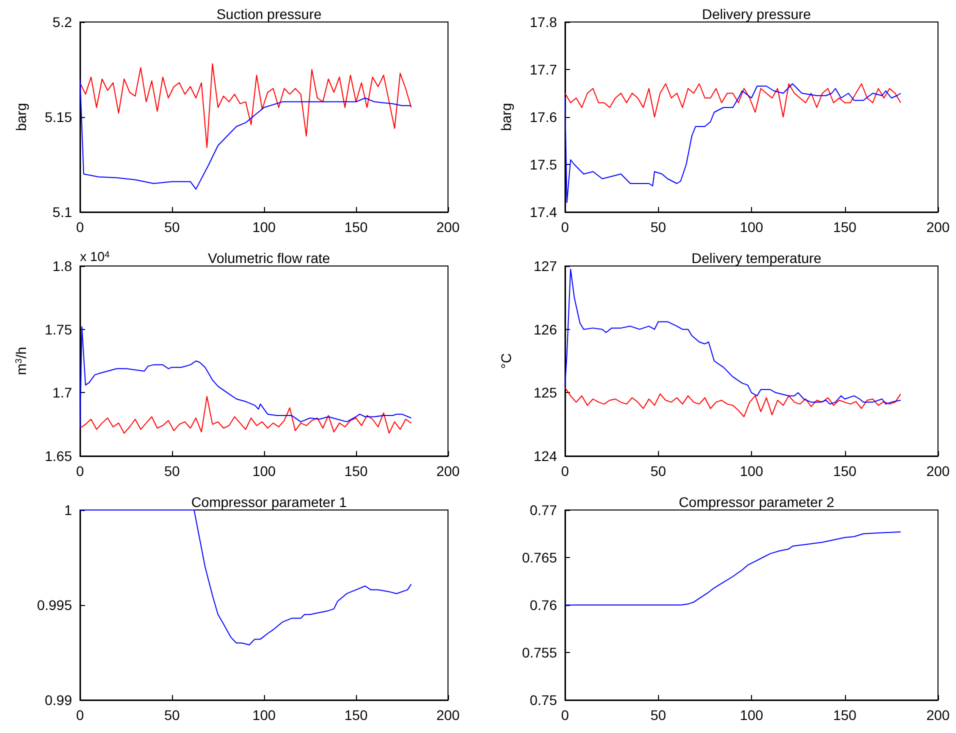 The image size is (956, 733). I want to click on y-tick-label: 0.755, so click(540, 652).